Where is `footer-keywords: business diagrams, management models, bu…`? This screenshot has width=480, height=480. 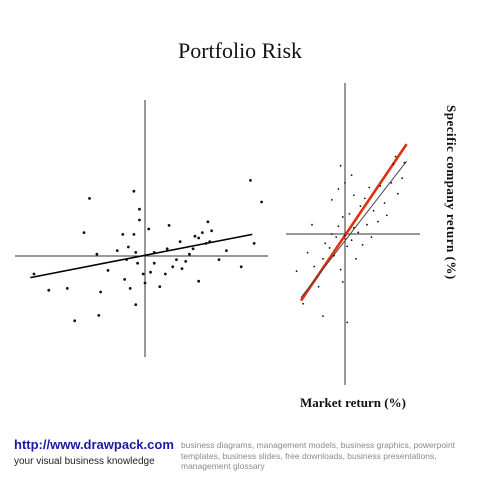
footer-keywords: business diagrams, management models, bu… is located at coordinates (318, 455).